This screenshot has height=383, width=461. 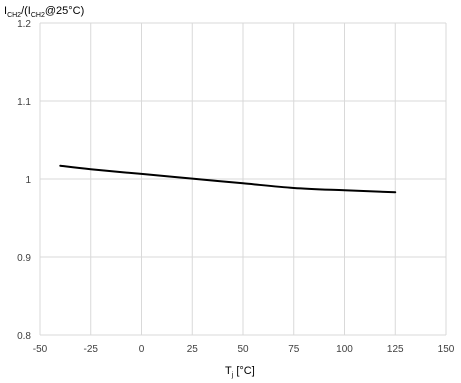 I want to click on y-axis-title-sub2: CH2, so click(x=38, y=15).